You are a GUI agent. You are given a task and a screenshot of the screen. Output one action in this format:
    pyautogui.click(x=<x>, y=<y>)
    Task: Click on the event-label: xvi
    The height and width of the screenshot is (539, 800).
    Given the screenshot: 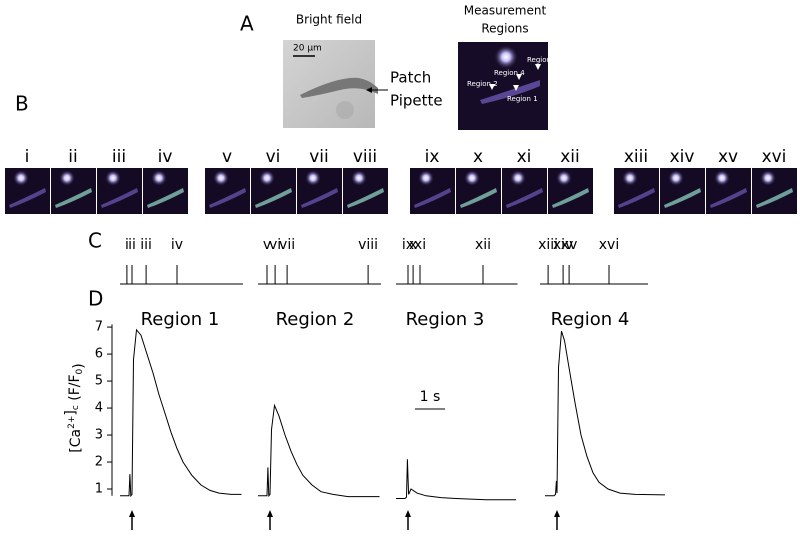 What is the action you would take?
    pyautogui.click(x=609, y=245)
    